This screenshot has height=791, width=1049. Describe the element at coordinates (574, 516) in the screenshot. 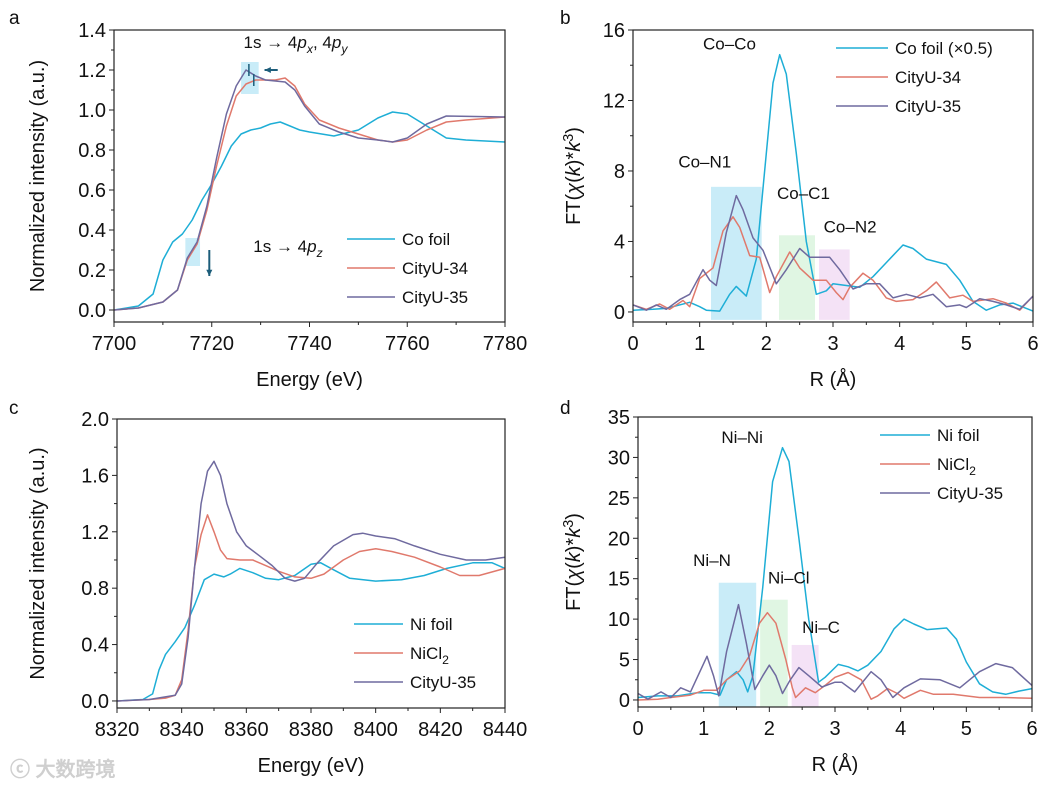

I see `text-part: )` at that location.